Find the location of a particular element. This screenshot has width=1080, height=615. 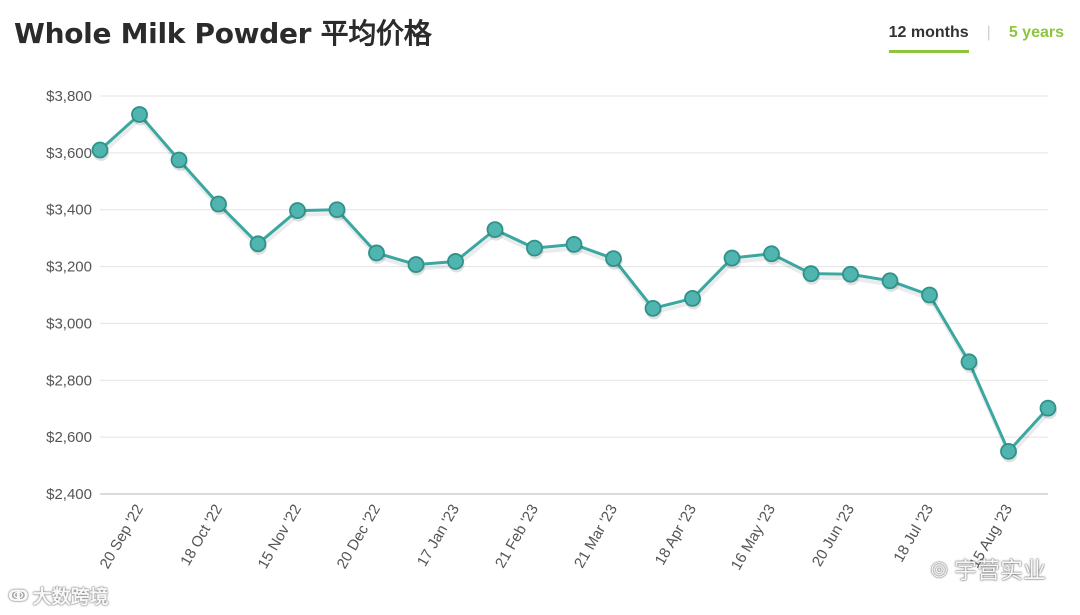

x-tick-label: 15 Nov '22 is located at coordinates (280, 537).